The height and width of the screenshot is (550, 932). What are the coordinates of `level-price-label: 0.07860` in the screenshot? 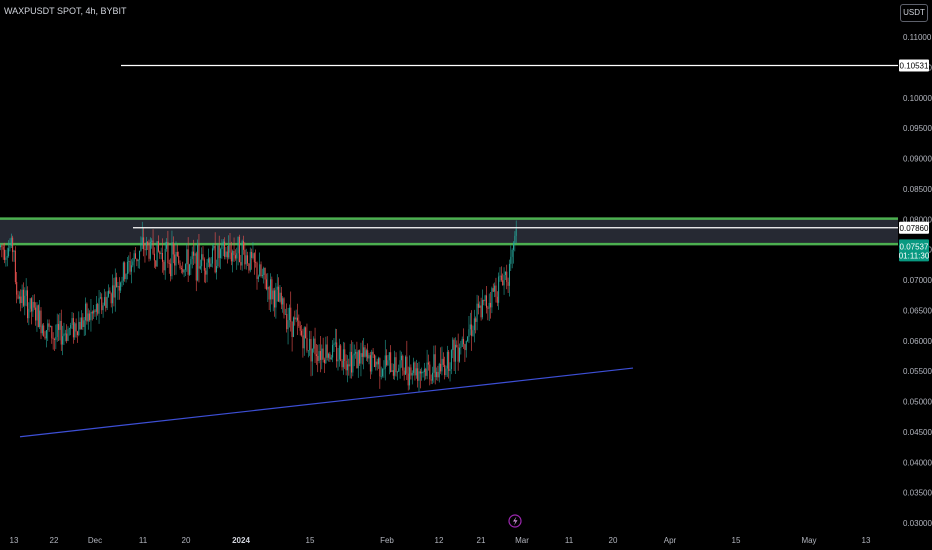 It's located at (914, 228).